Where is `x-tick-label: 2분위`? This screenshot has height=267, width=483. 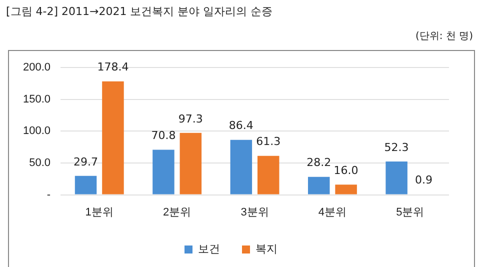 x-tick-label: 2분위 is located at coordinates (177, 212).